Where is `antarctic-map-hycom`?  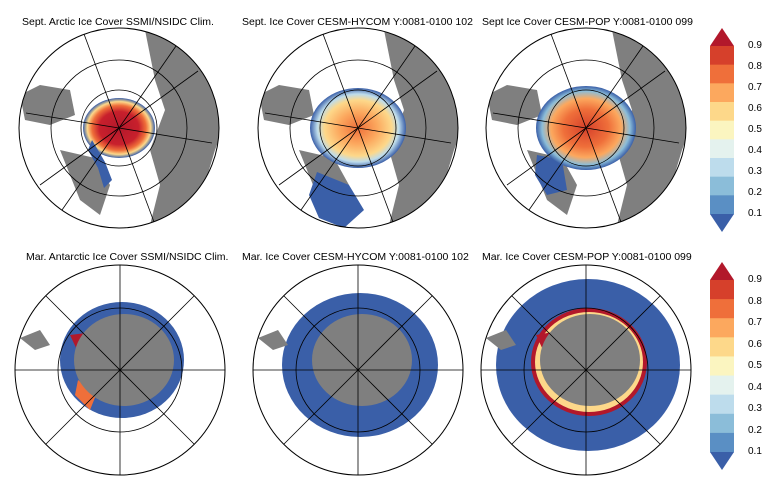 antarctic-map-hycom is located at coordinates (358, 370).